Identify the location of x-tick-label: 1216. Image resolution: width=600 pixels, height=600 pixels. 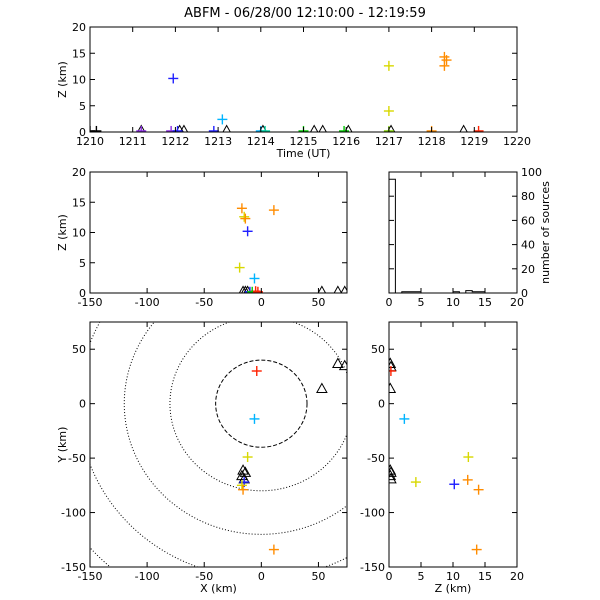
(346, 141).